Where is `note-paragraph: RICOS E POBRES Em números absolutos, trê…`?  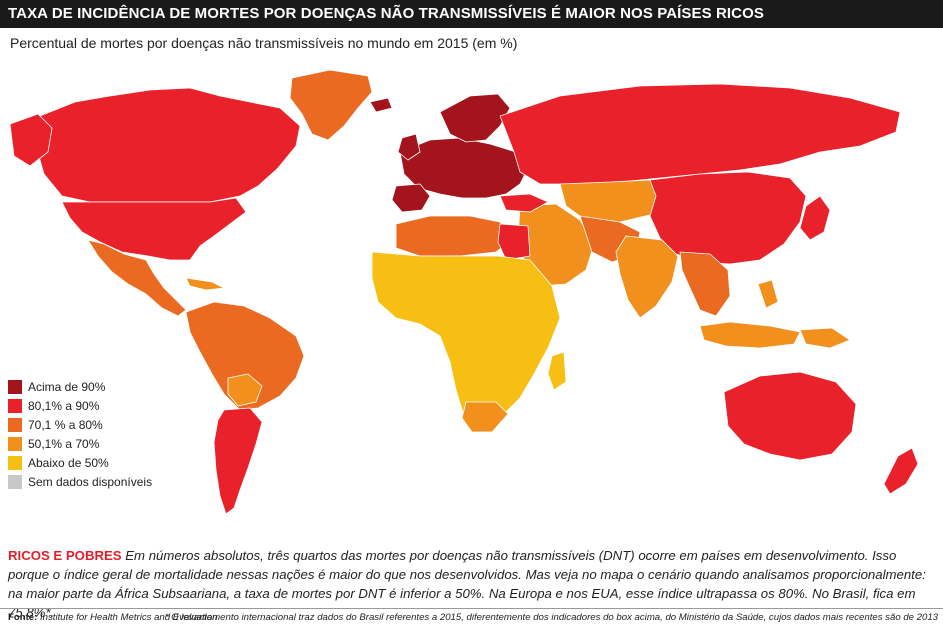 note-paragraph: RICOS E POBRES Em números absolutos, trê… is located at coordinates (472, 584).